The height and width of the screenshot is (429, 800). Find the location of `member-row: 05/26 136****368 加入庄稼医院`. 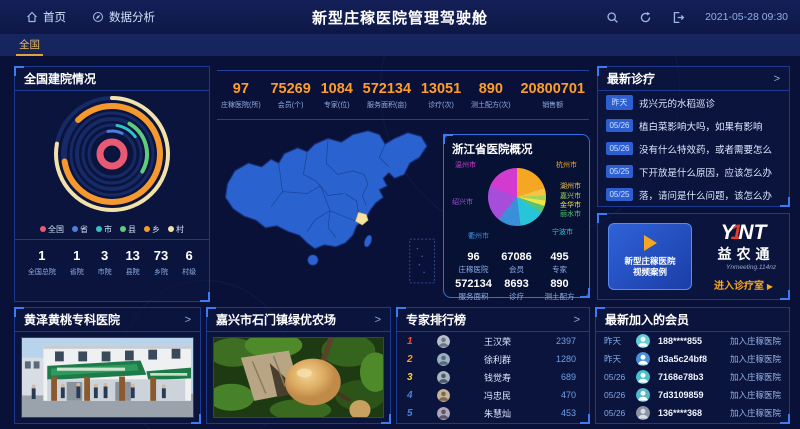

member-row: 05/26 136****368 加入庄稼医院 is located at coordinates (692, 413).